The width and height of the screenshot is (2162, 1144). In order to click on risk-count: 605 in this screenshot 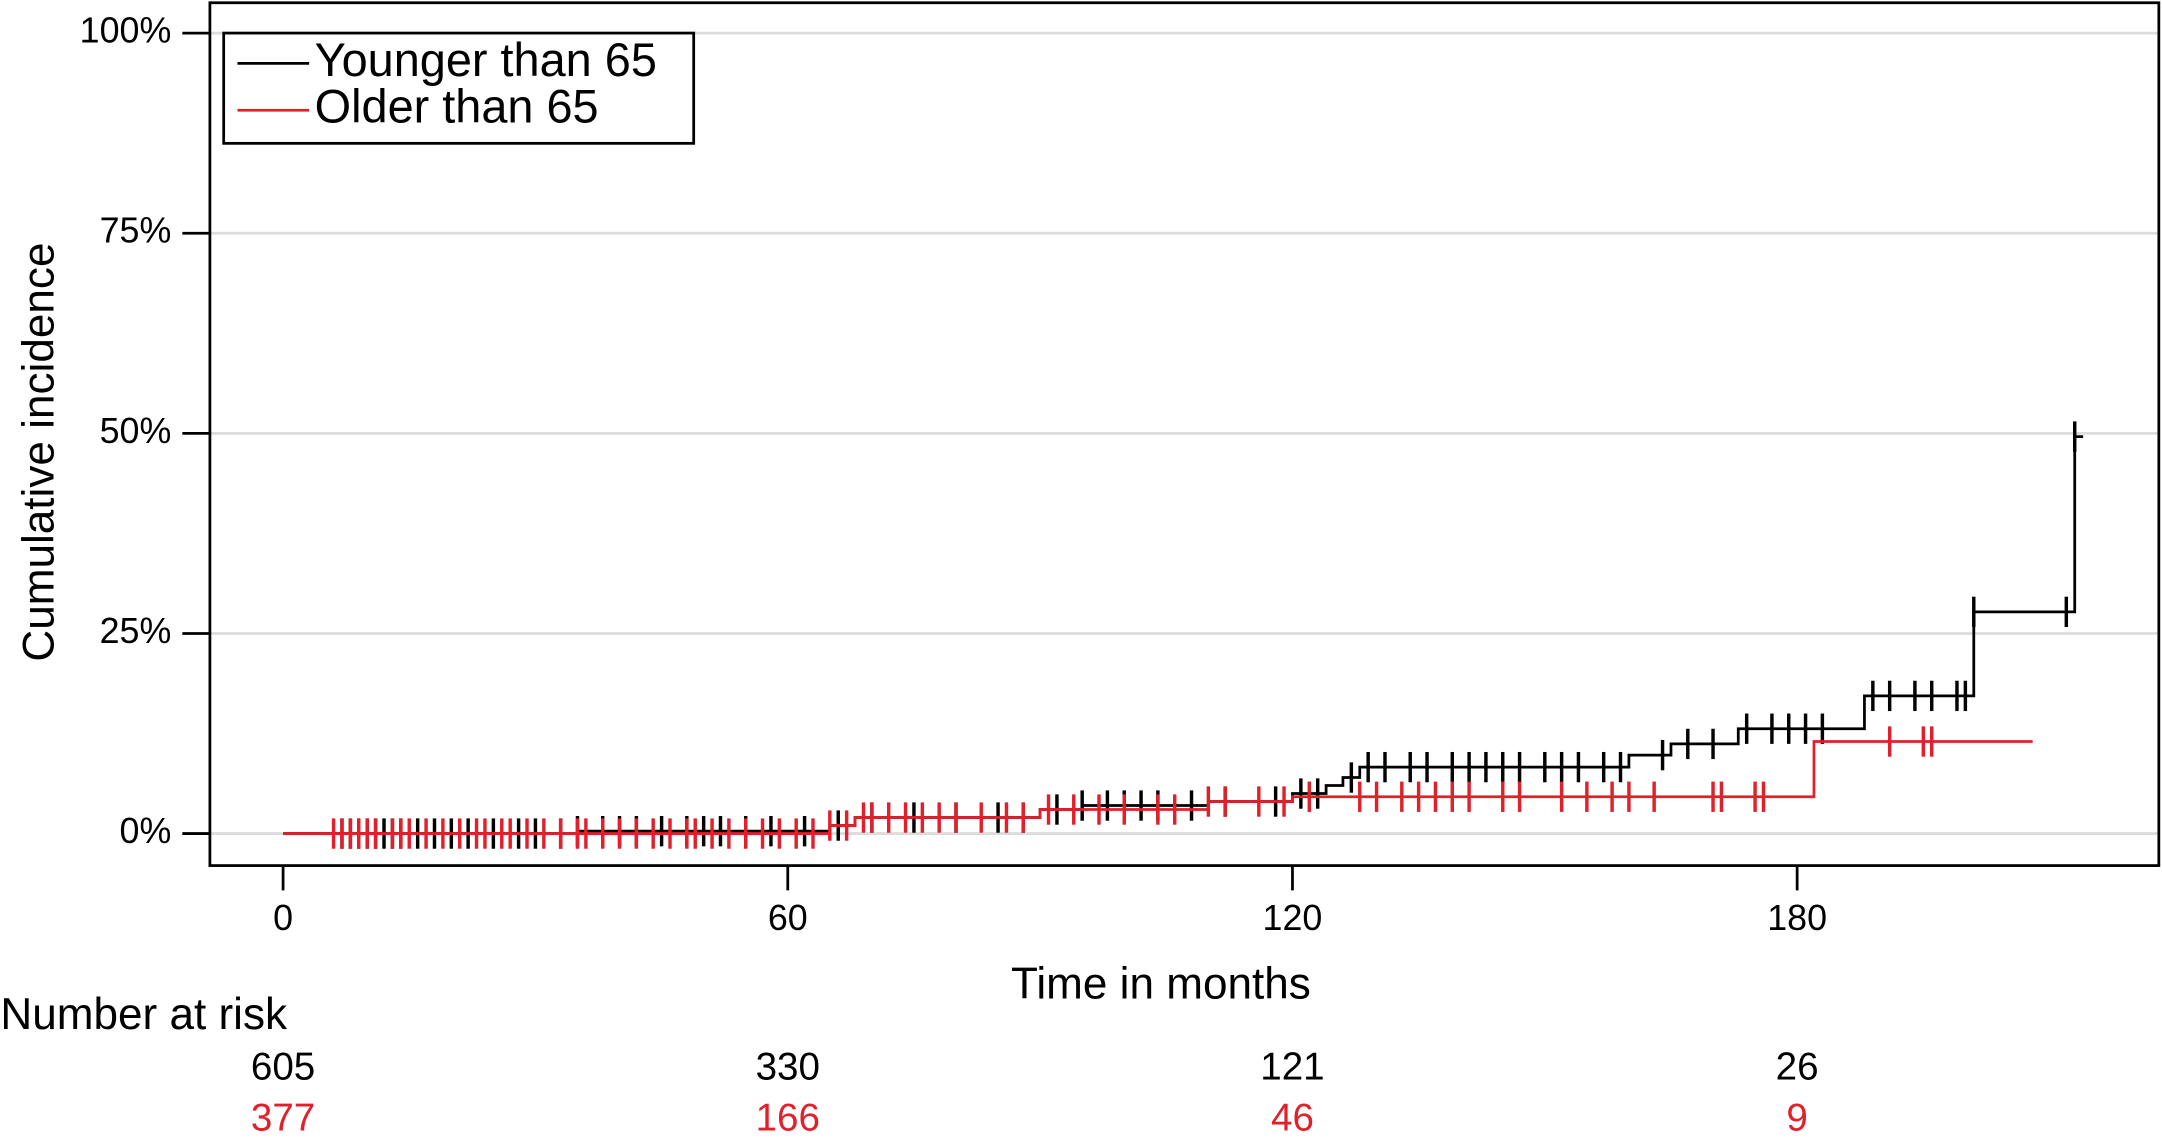, I will do `click(283, 1067)`.